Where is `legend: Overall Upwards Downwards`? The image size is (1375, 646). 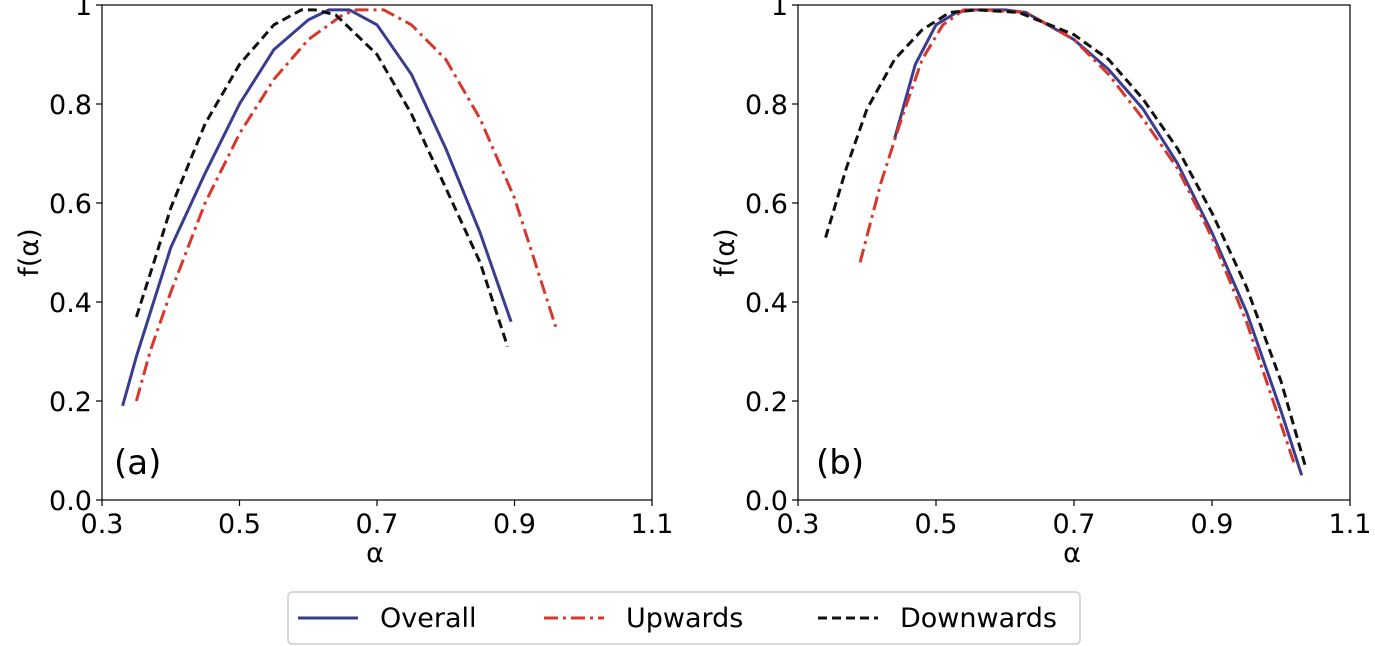 legend: Overall Upwards Downwards is located at coordinates (684, 618).